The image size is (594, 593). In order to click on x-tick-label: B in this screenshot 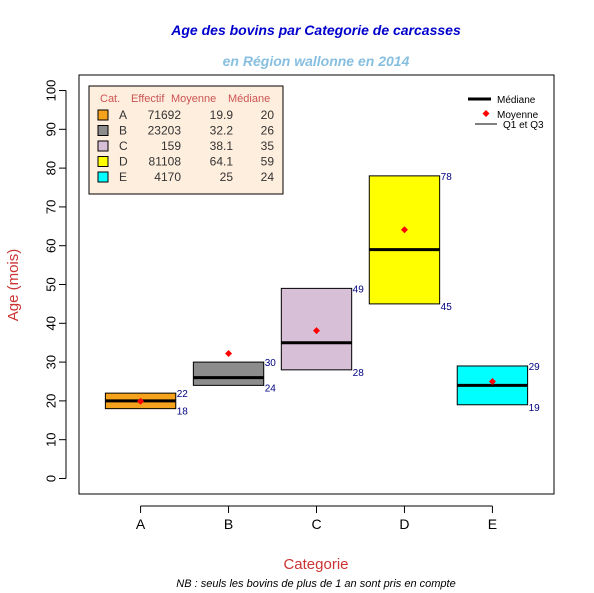, I will do `click(228, 524)`.